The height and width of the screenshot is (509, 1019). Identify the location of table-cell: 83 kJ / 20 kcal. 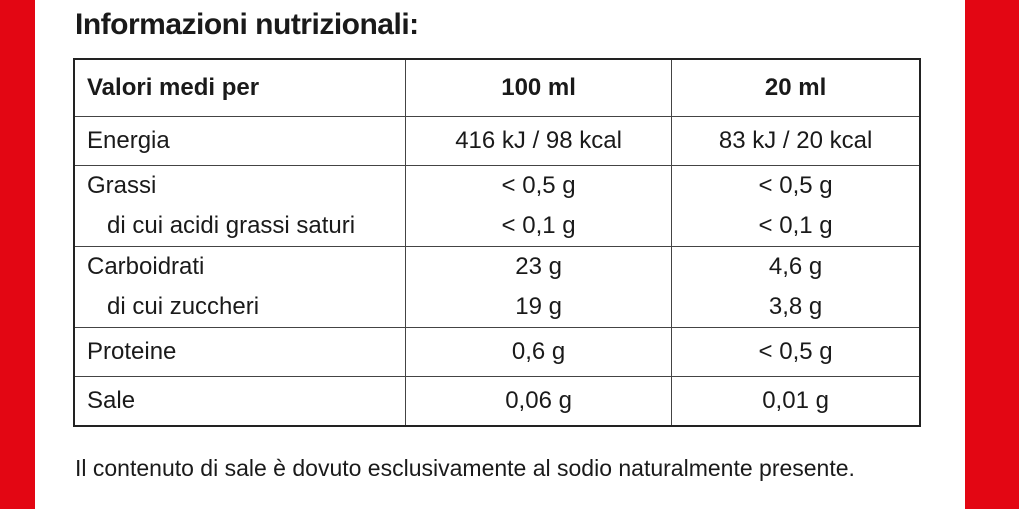
(796, 141).